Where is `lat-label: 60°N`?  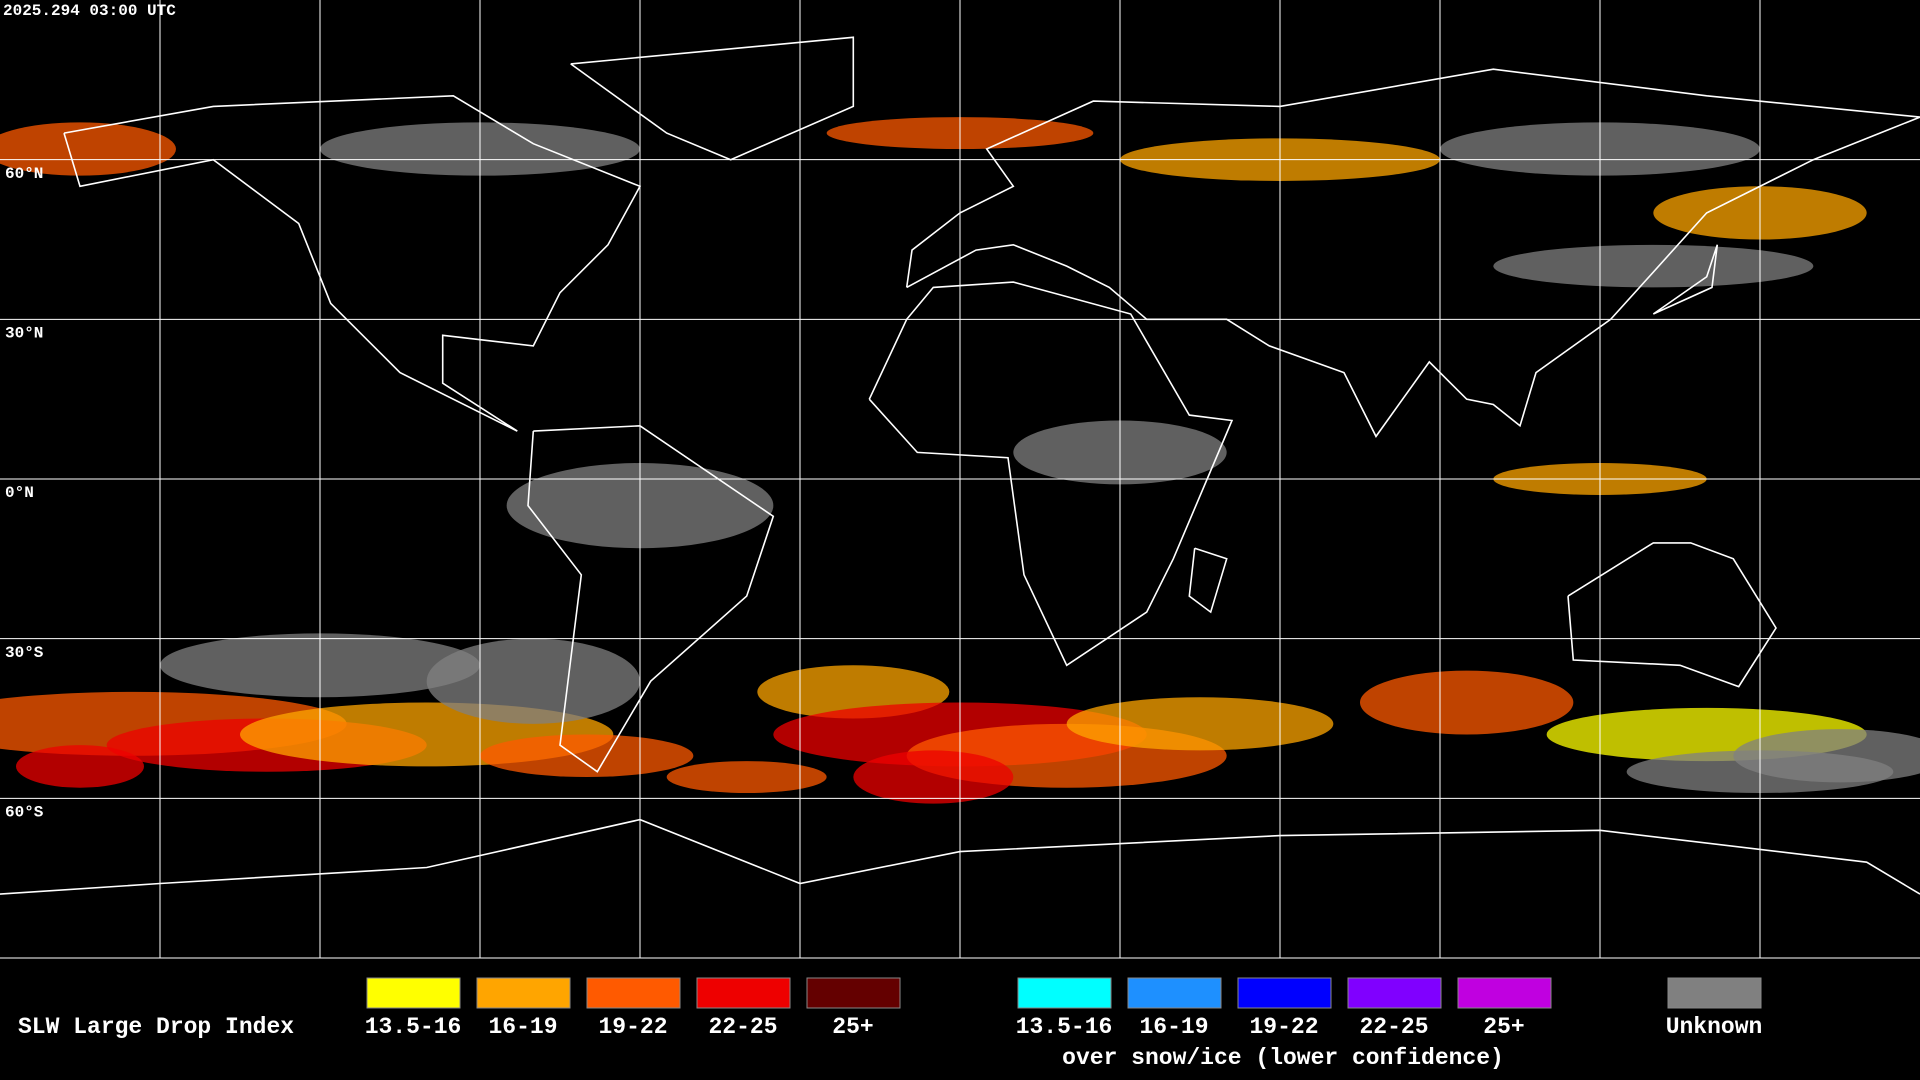
lat-label: 60°N is located at coordinates (24, 174).